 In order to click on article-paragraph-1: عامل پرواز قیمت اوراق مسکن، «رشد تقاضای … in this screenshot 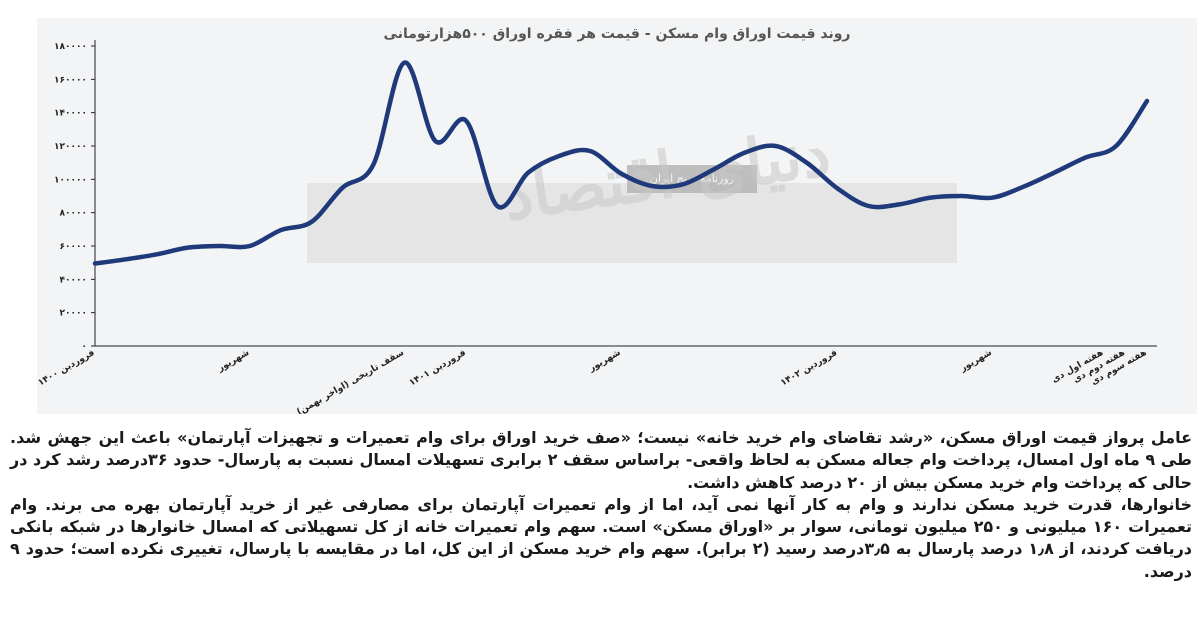, I will do `click(601, 460)`.